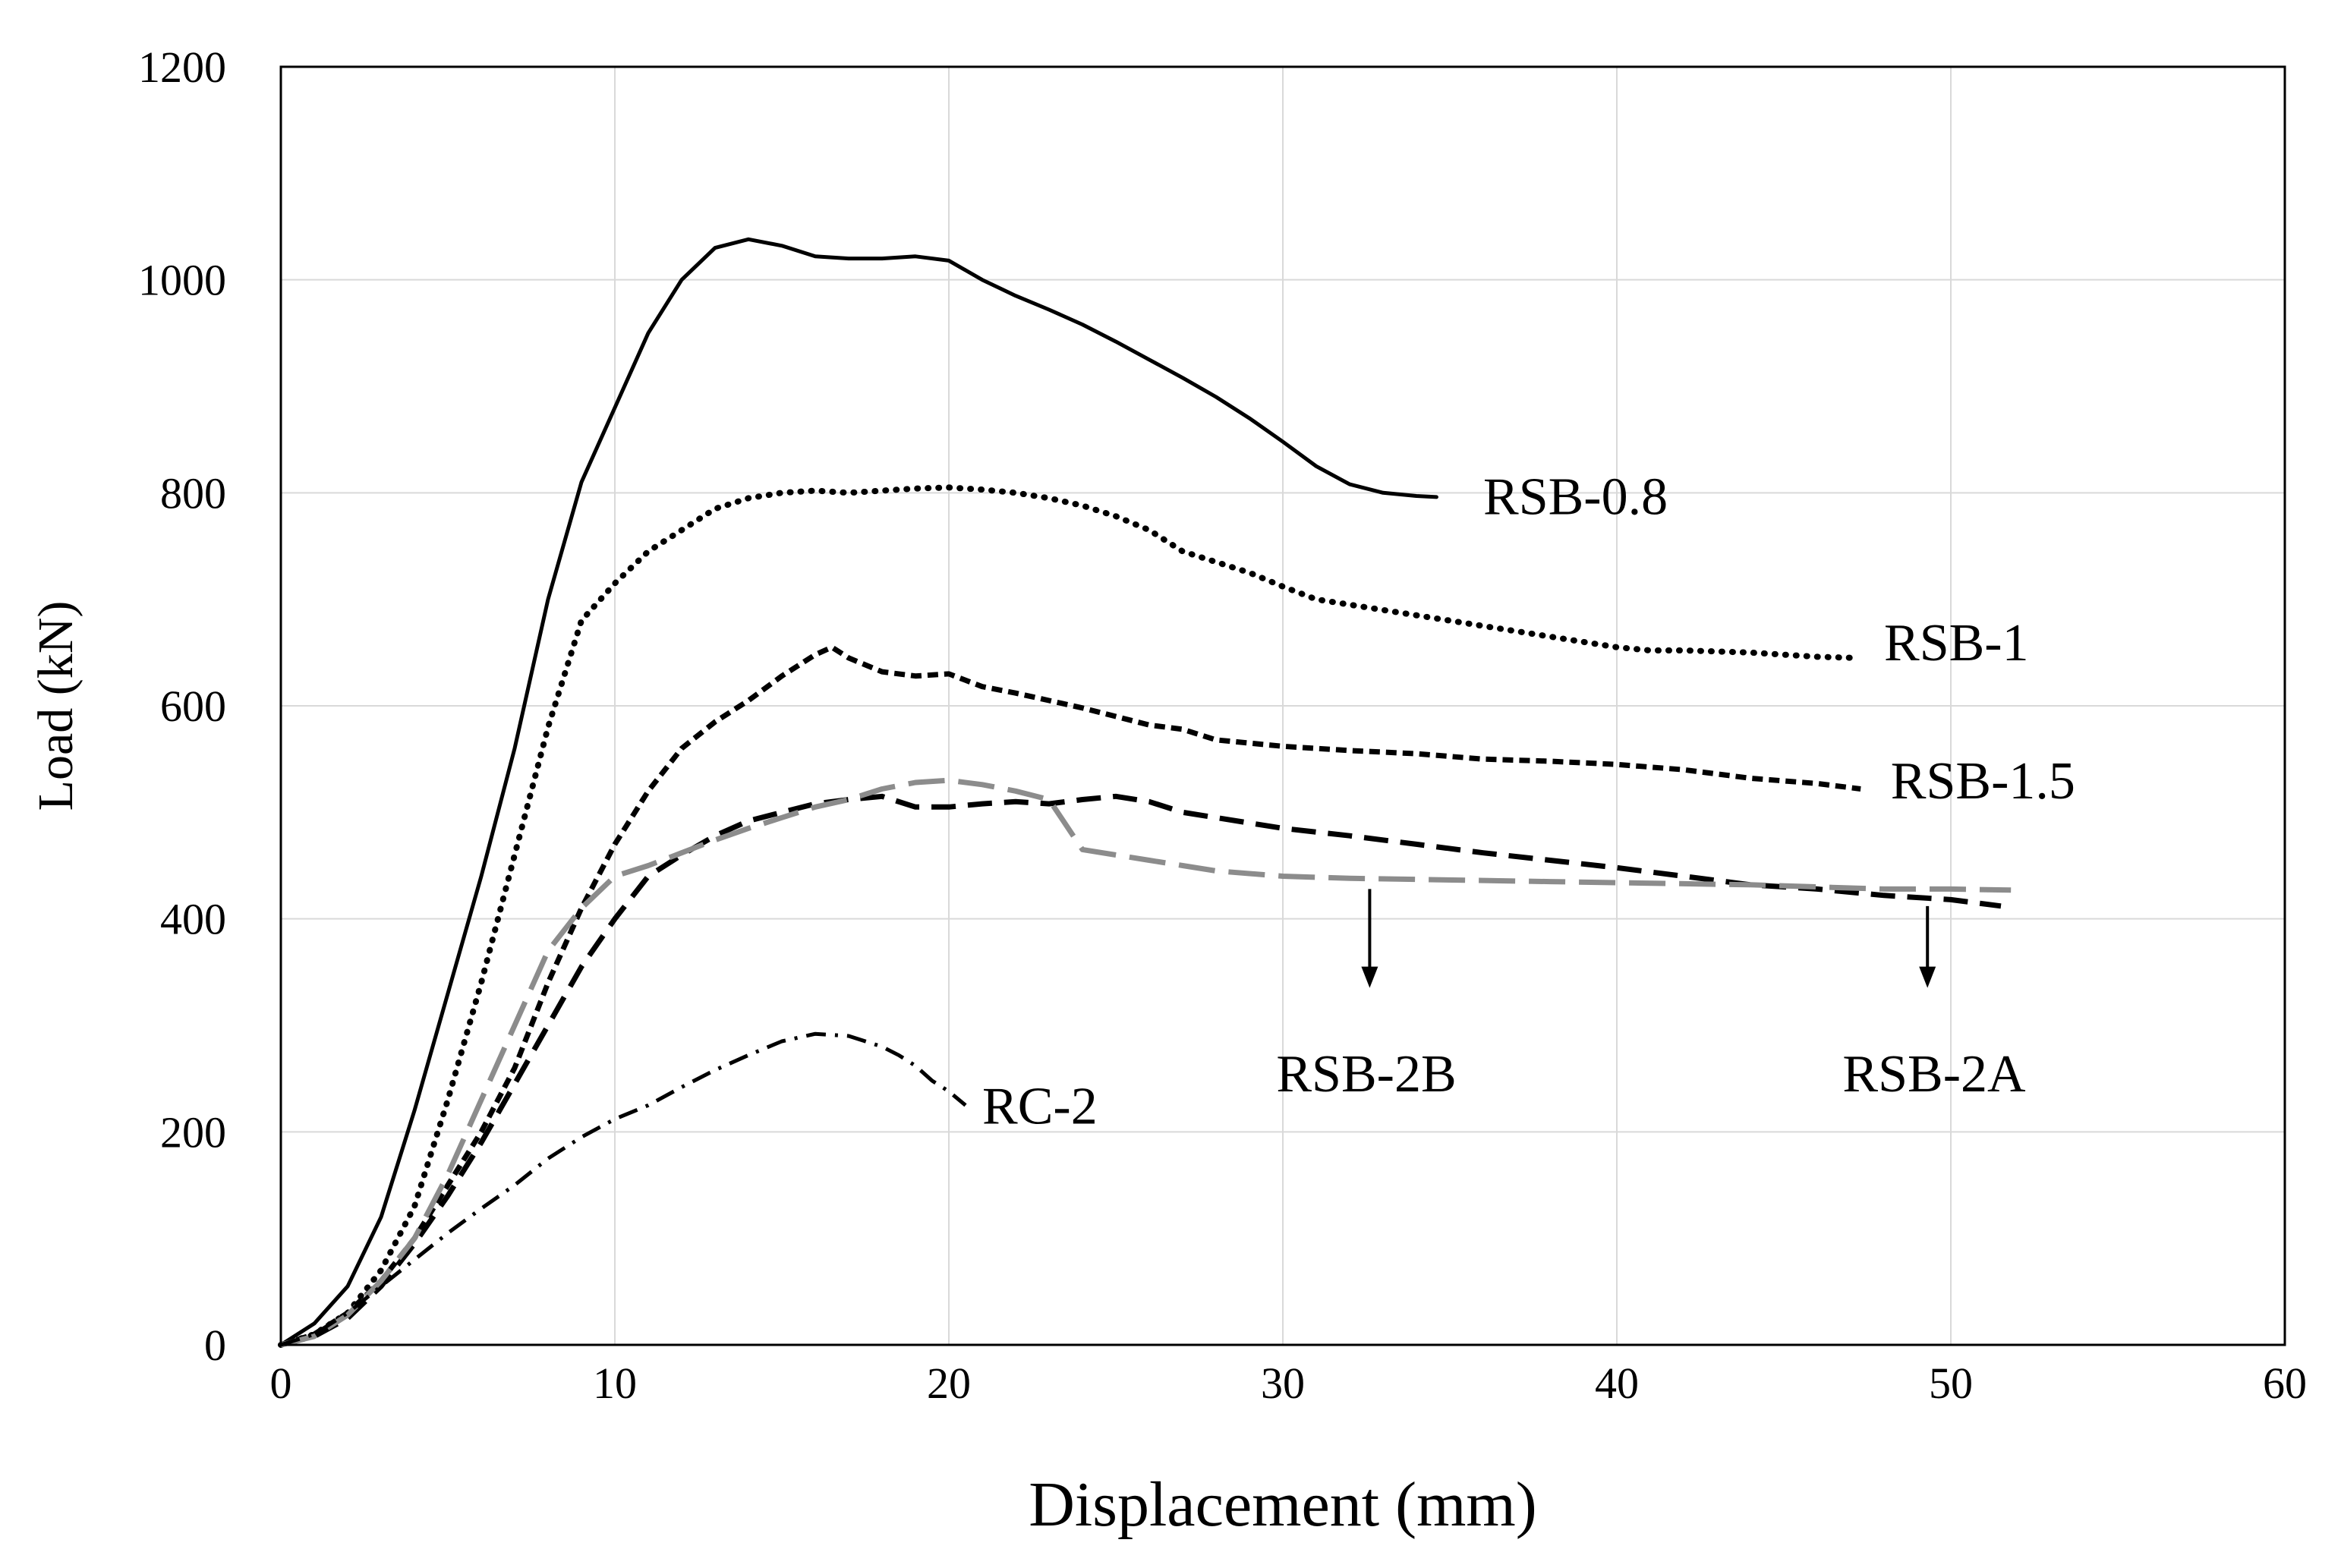  I want to click on series-label-rc-2: RC-2, so click(1040, 1106).